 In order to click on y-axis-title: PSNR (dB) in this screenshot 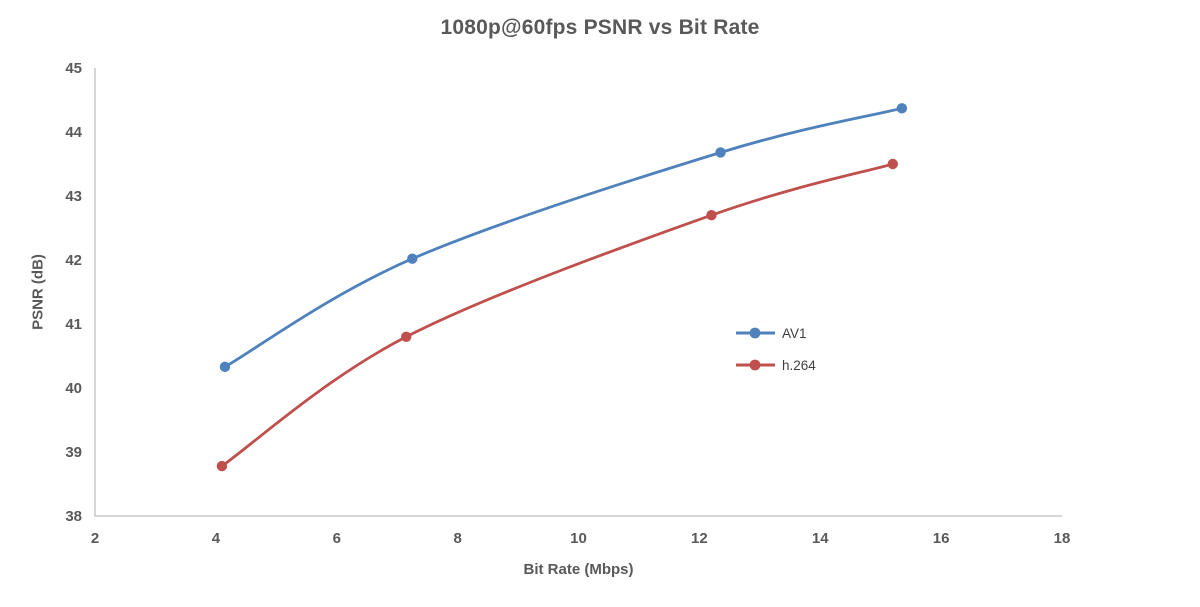, I will do `click(38, 292)`.